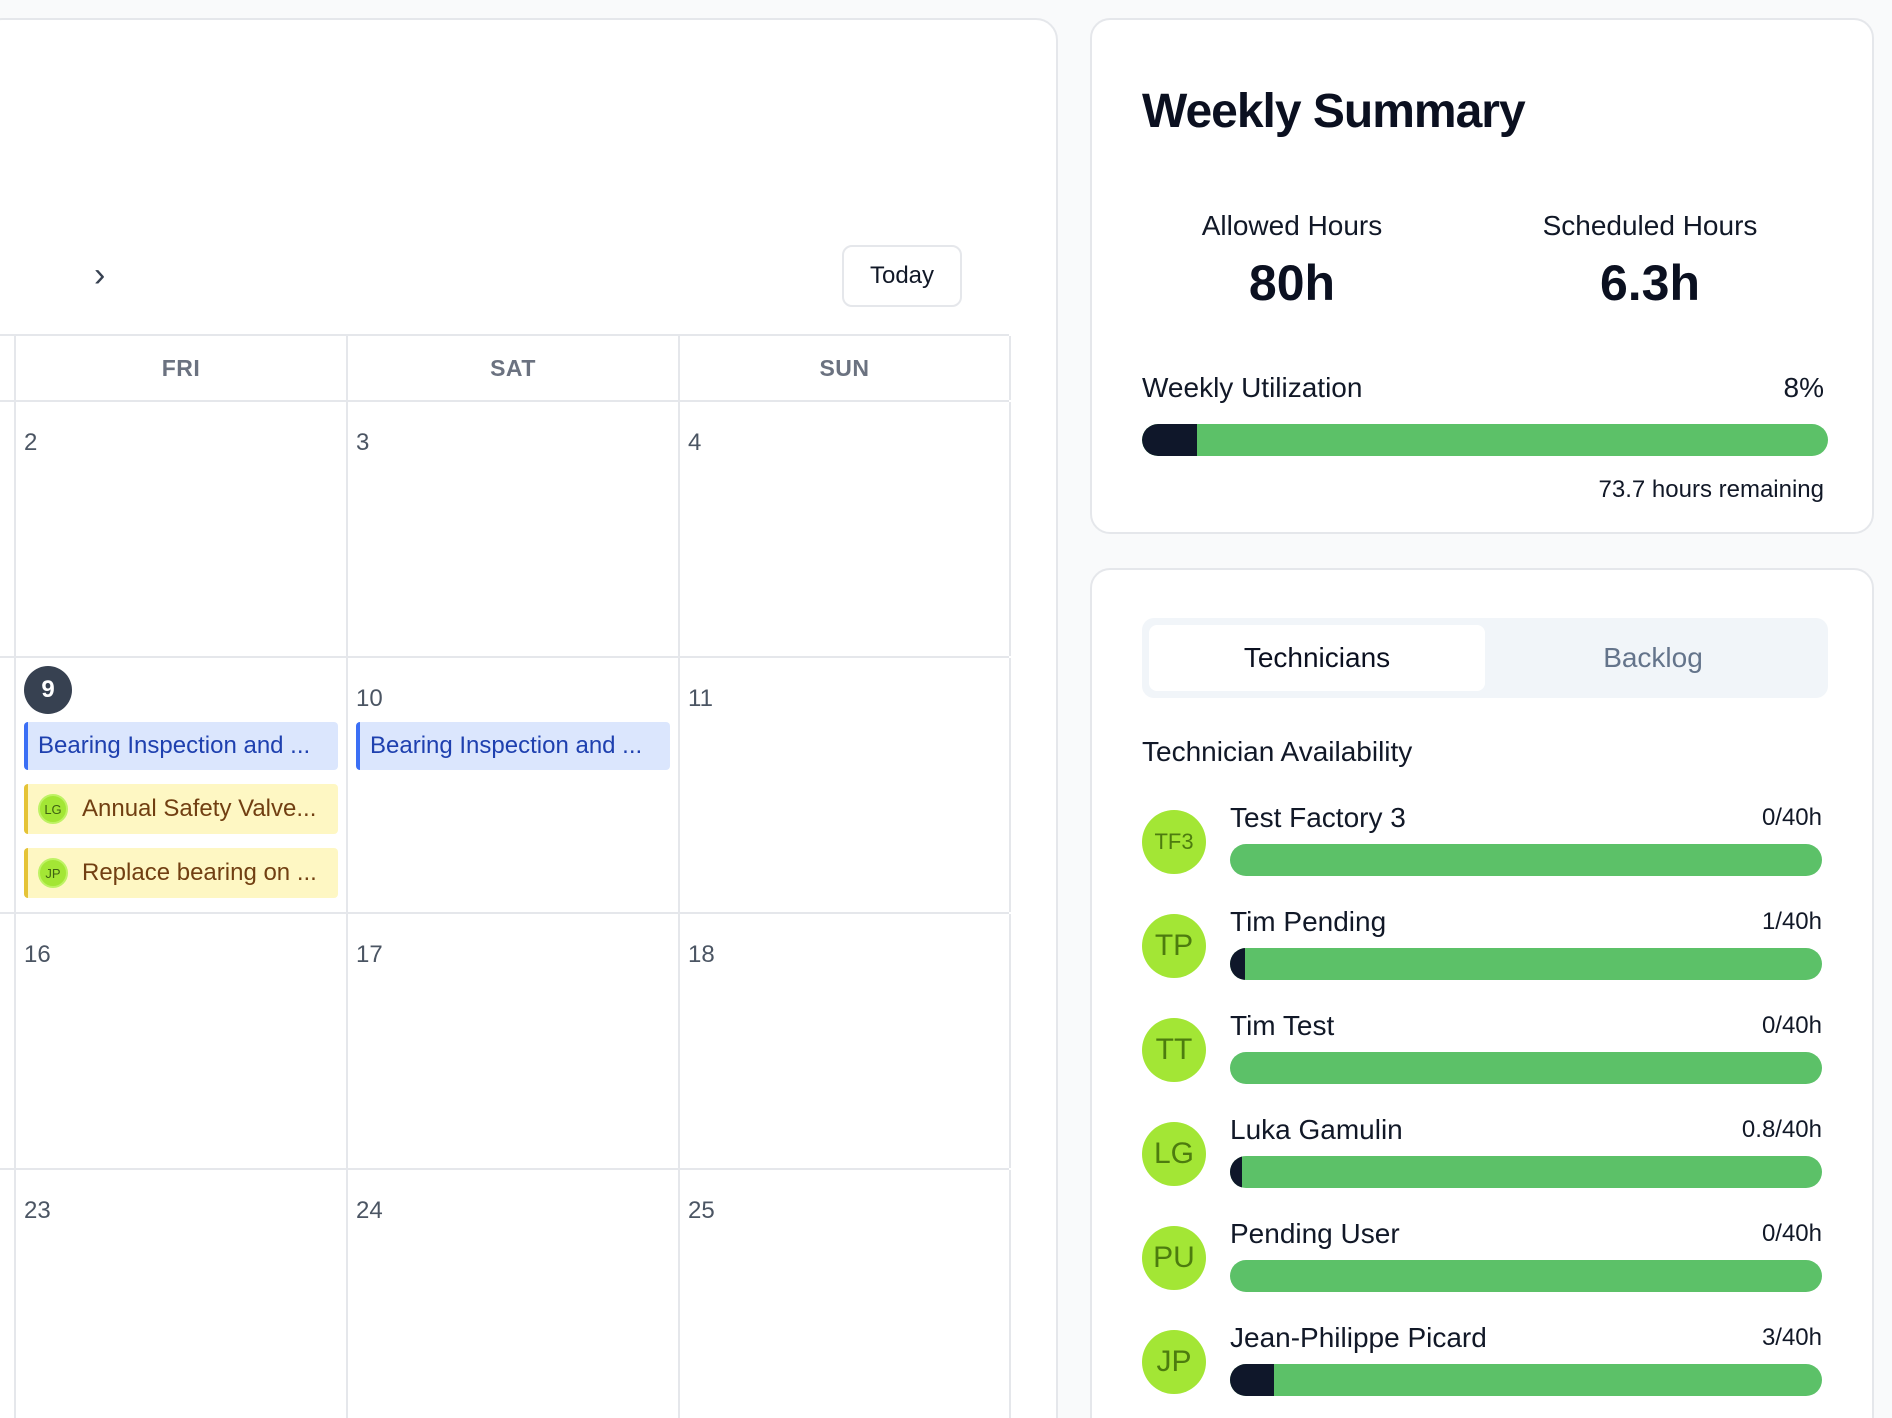  Describe the element at coordinates (48, 690) in the screenshot. I see `today-day-number: 9` at that location.